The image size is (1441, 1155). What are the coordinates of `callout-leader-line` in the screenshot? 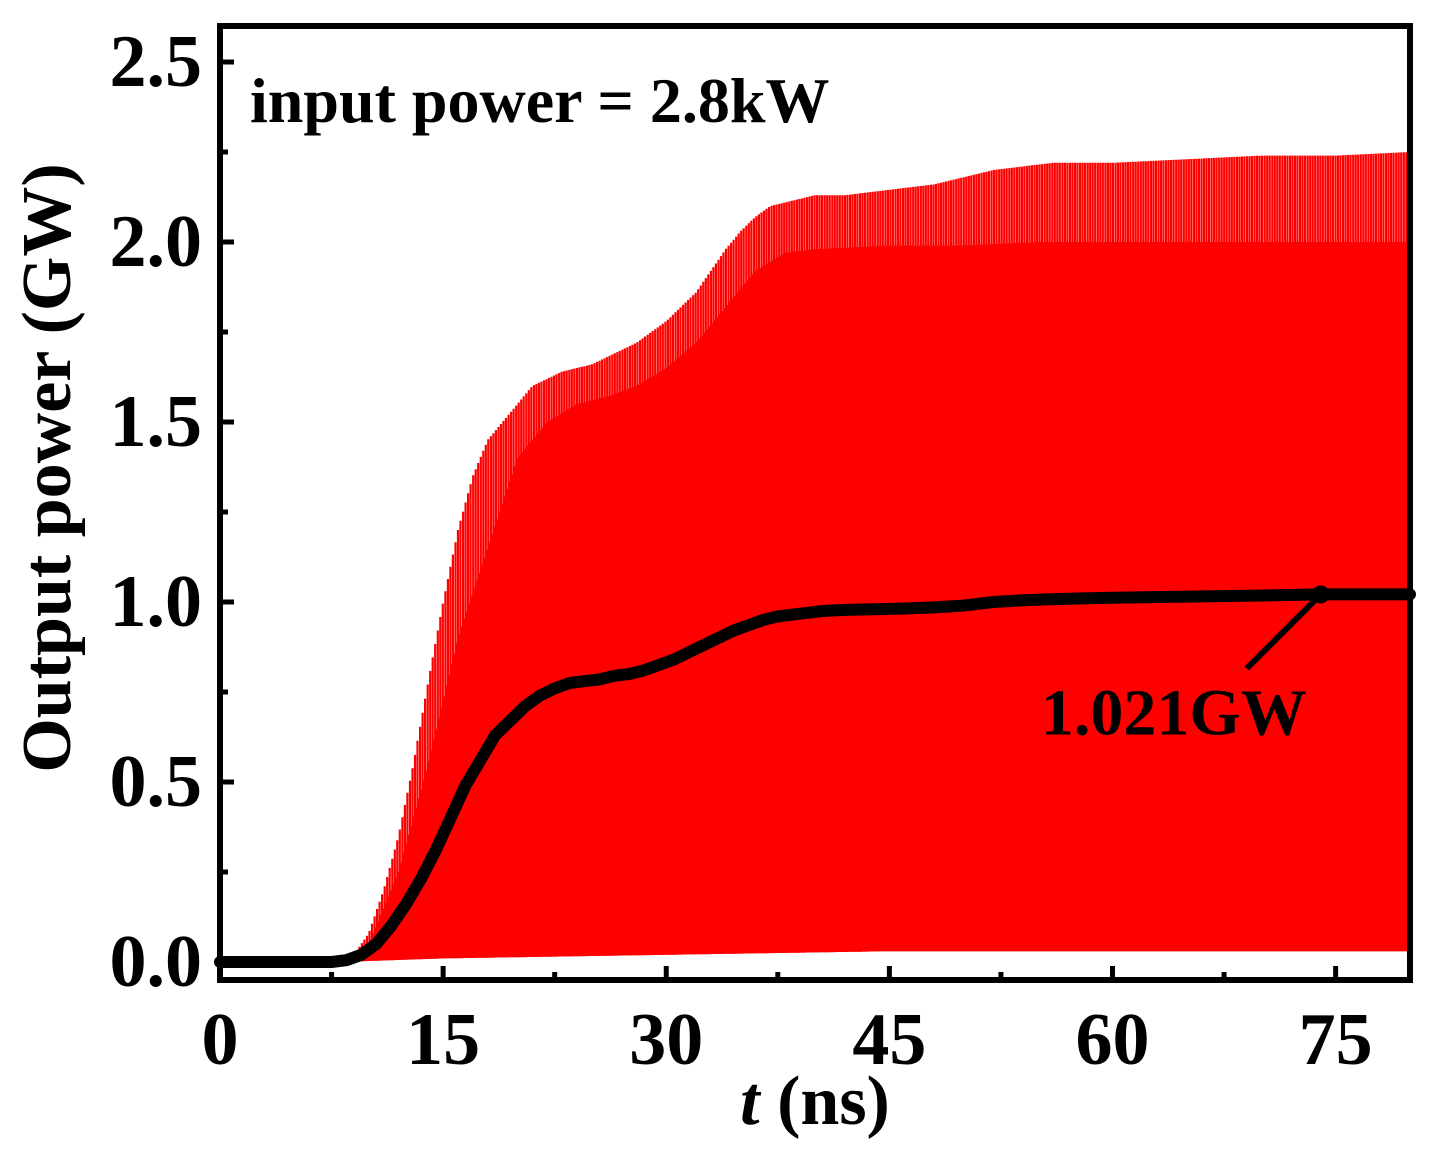 It's located at (1283, 631).